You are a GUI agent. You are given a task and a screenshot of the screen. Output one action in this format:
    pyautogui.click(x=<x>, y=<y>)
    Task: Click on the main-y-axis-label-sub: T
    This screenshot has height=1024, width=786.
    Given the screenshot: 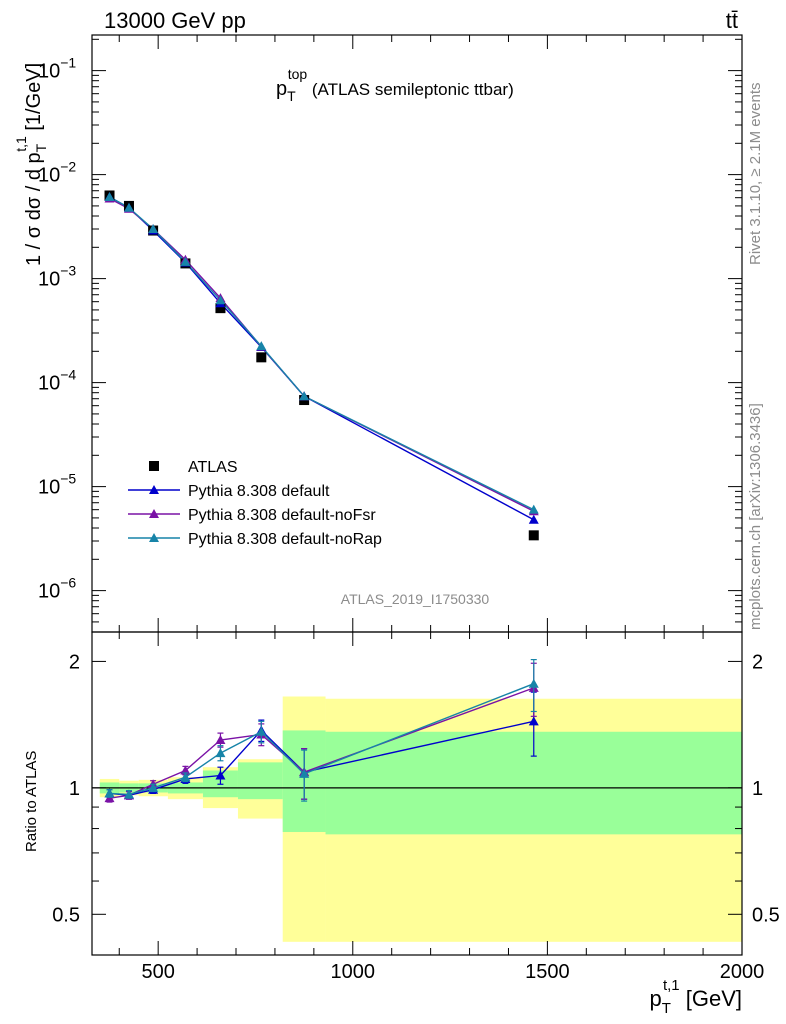 What is the action you would take?
    pyautogui.click(x=41, y=147)
    